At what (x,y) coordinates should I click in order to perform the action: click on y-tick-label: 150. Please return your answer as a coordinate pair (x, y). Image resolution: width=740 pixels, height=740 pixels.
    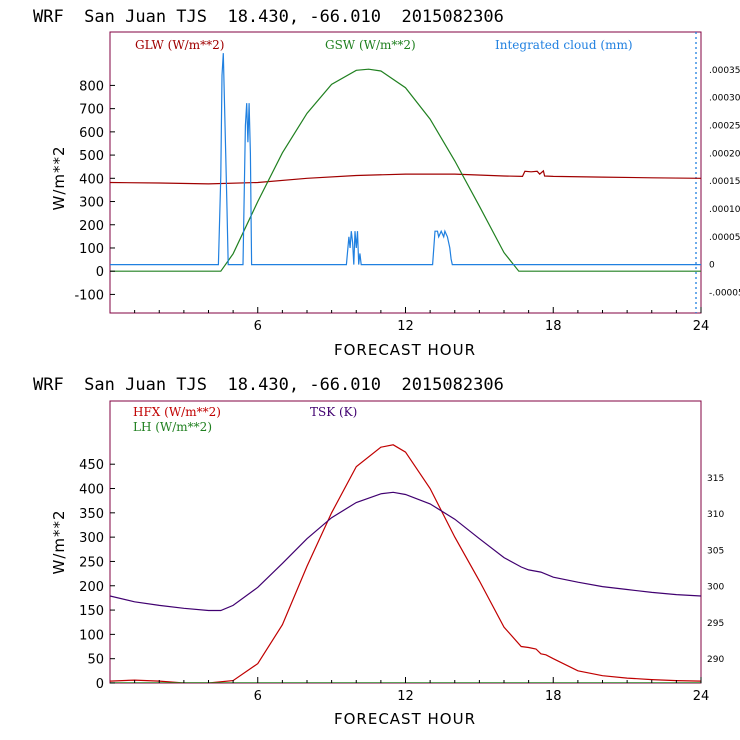
    Looking at the image, I should click on (91, 611).